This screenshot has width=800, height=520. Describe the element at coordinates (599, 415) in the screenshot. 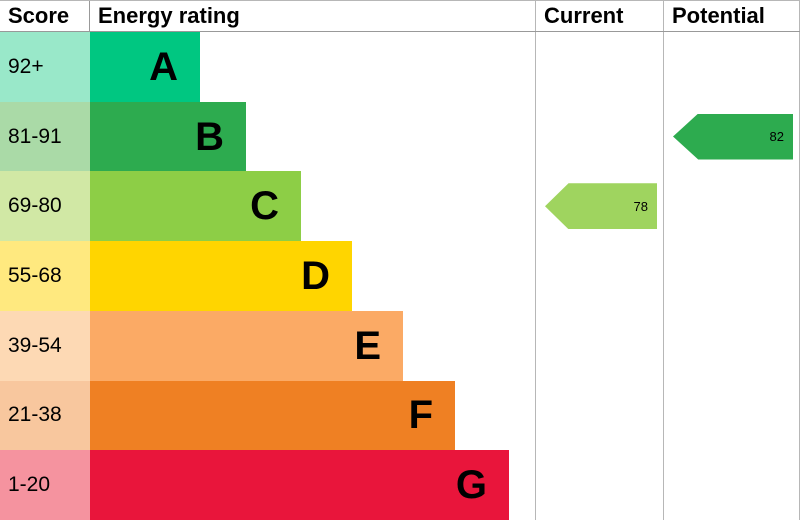

I see `current-cell-f` at that location.